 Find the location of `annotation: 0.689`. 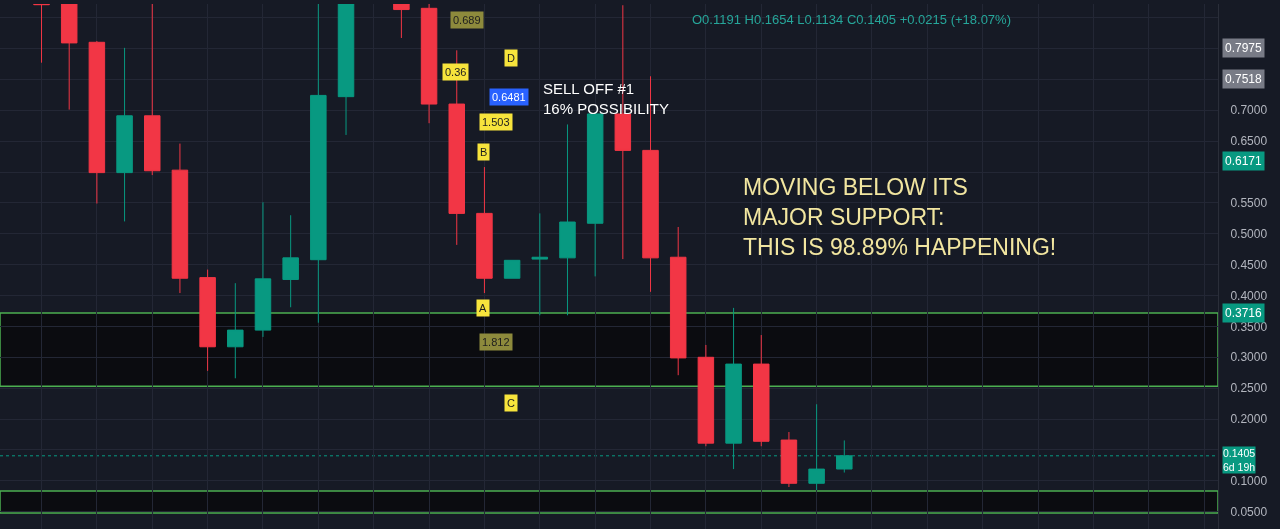

annotation: 0.689 is located at coordinates (467, 20).